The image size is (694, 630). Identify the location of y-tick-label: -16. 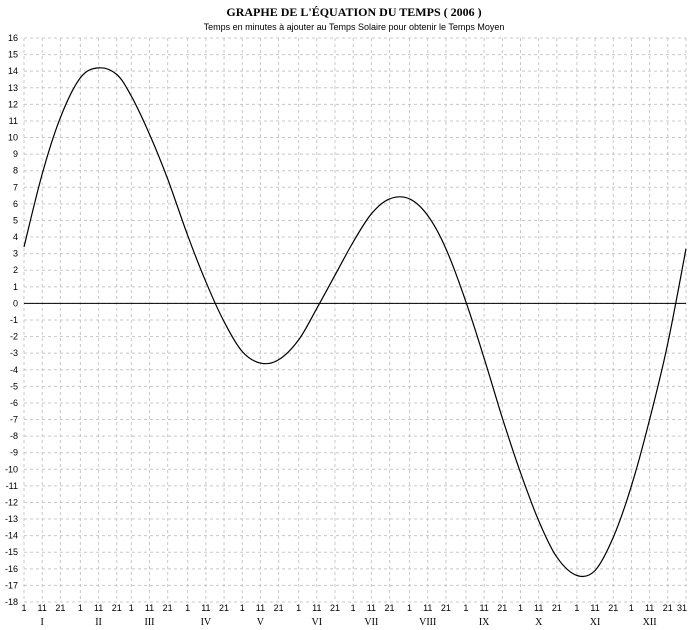
(11, 569).